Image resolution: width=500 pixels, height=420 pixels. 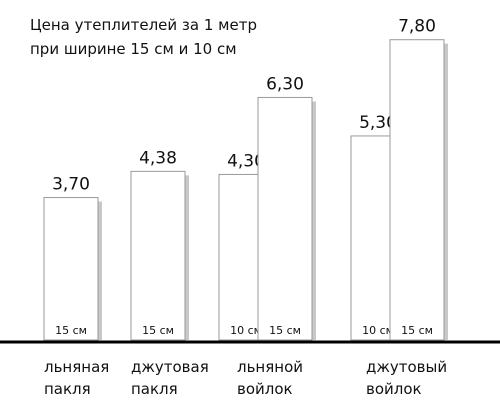 I want to click on bar-group-5: 7,80 15 см, so click(x=418, y=179).